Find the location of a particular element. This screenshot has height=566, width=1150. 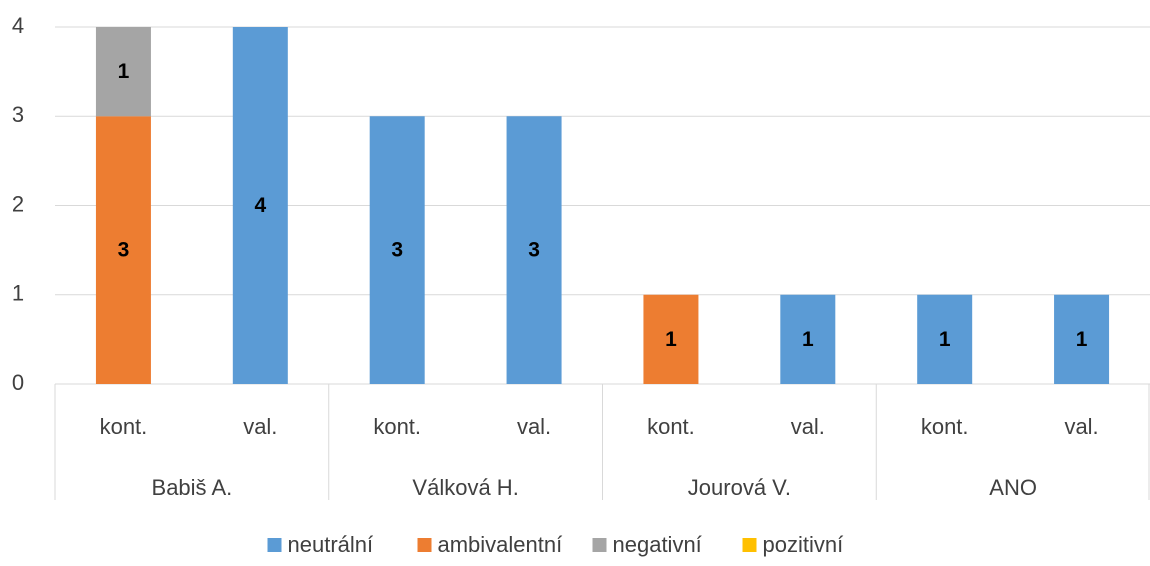

legend-label: ambivalentní is located at coordinates (500, 544).